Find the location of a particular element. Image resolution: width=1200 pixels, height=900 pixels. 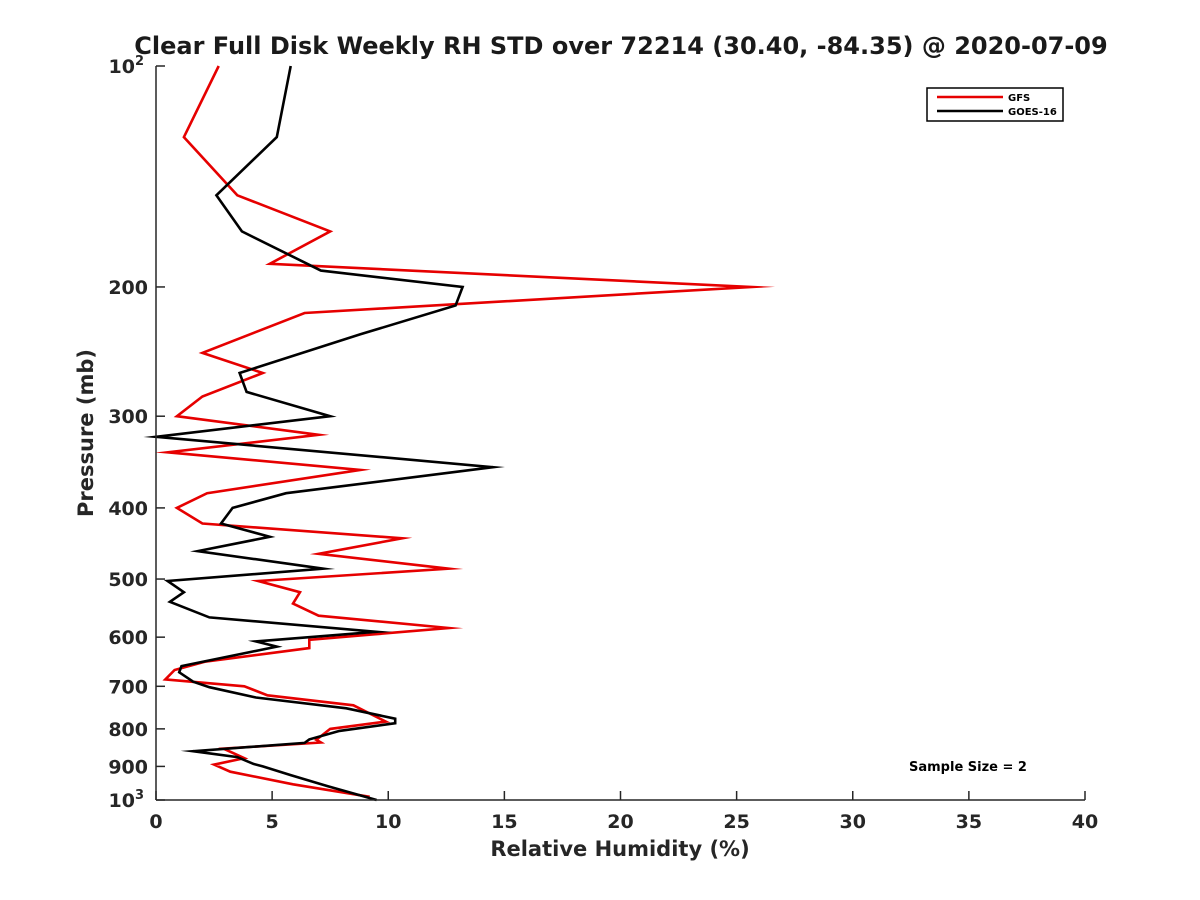

x-tick-label: 15 is located at coordinates (504, 822).